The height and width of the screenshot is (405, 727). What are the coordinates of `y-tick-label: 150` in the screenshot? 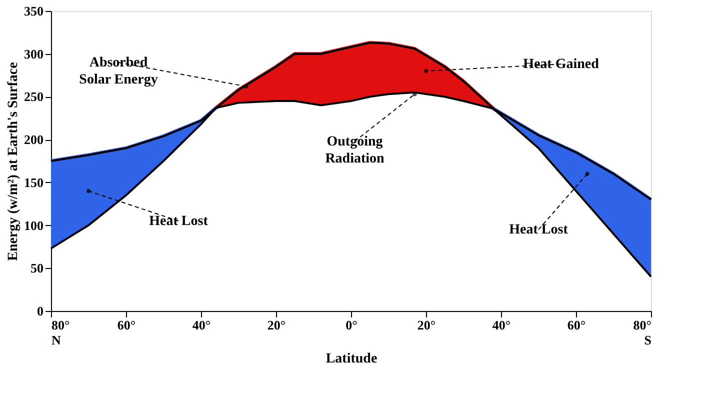 It's located at (34, 182).